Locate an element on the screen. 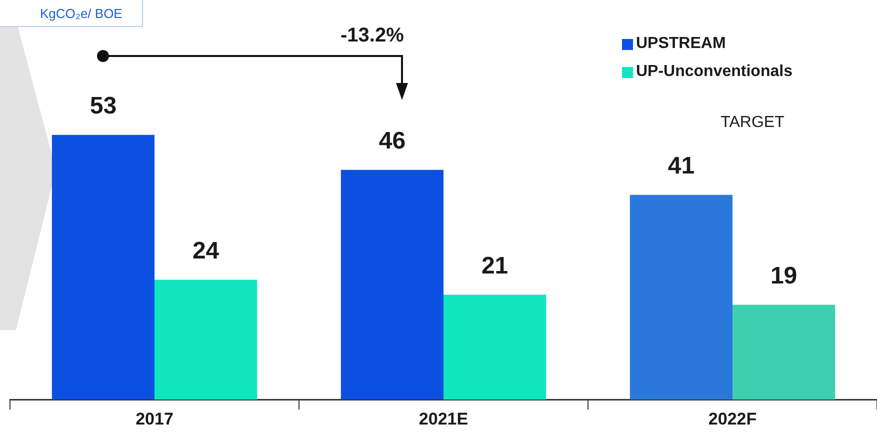 This screenshot has height=434, width=877. data-label: 46 is located at coordinates (392, 140).